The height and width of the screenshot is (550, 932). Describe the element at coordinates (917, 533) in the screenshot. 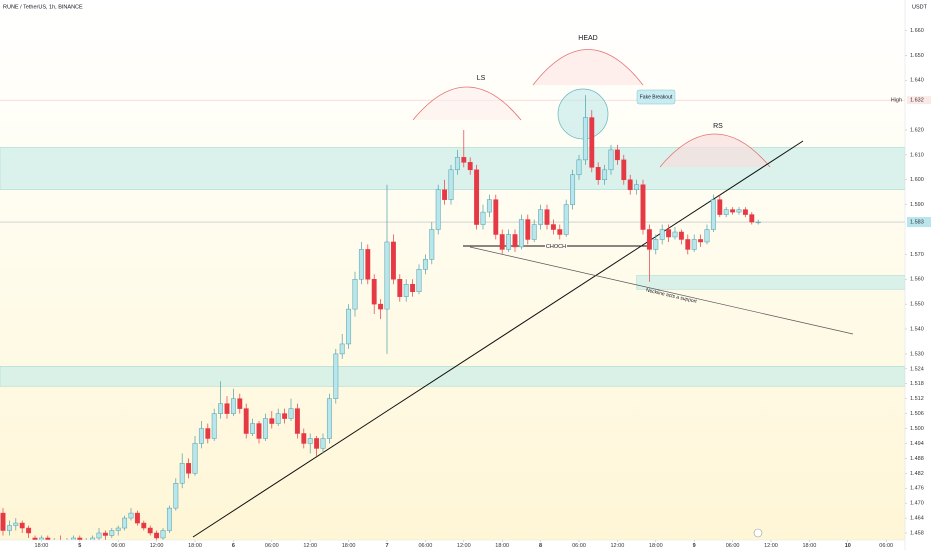

I see `y-tick-label: 1.458` at that location.